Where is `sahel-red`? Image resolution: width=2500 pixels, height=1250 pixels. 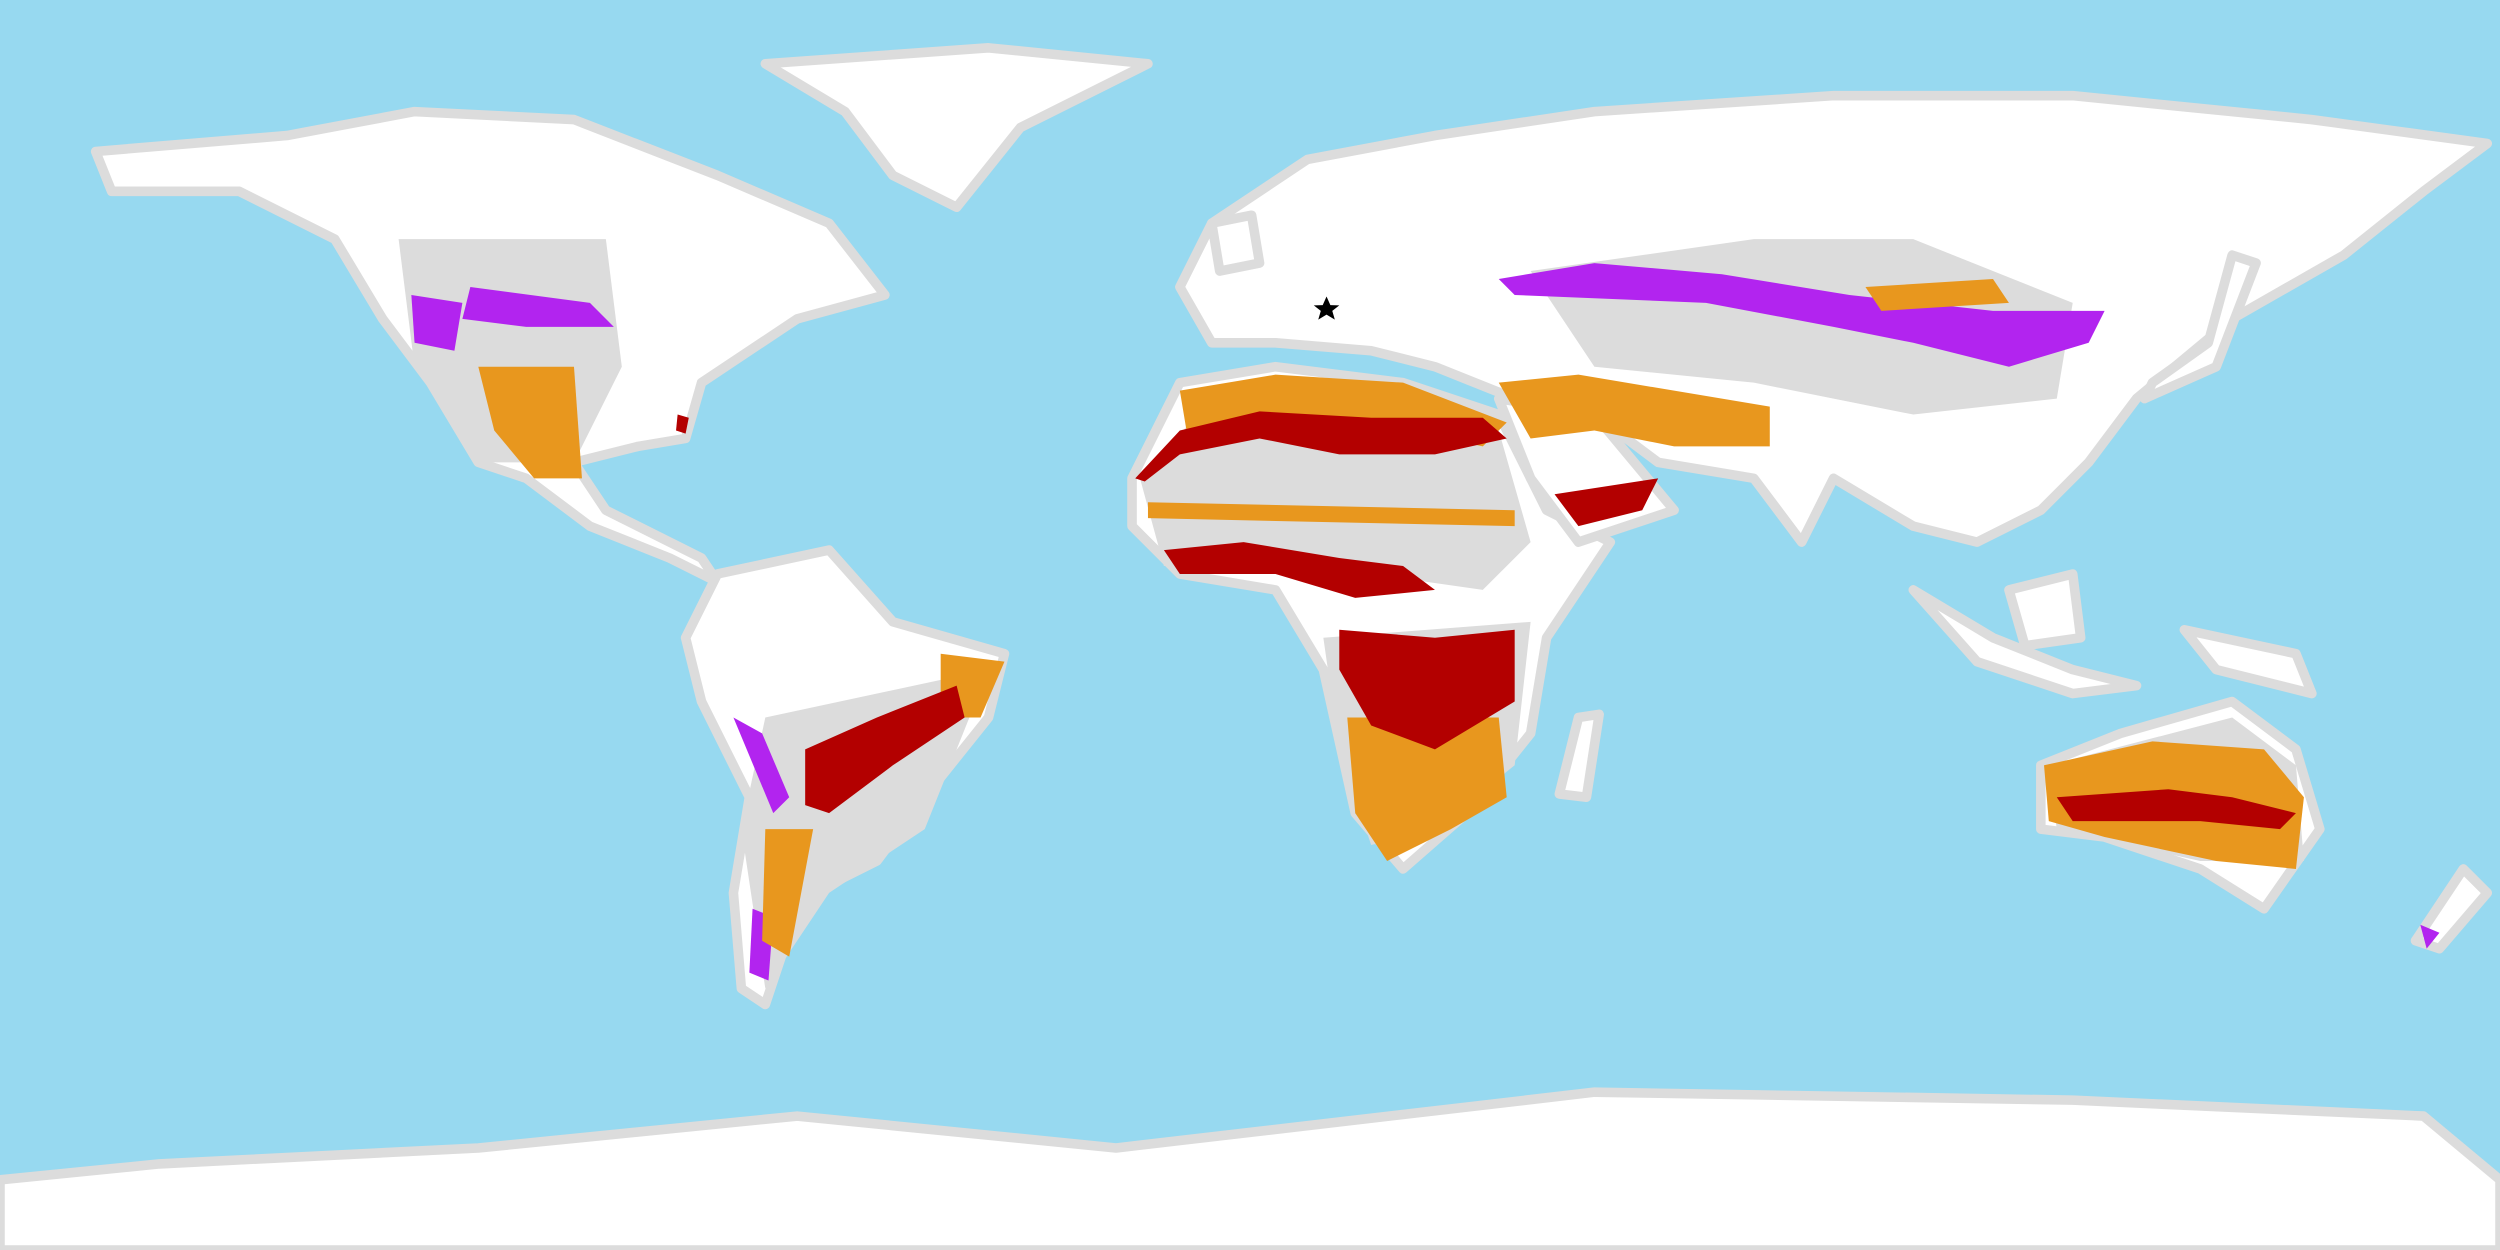
sahel-red is located at coordinates (1299, 570).